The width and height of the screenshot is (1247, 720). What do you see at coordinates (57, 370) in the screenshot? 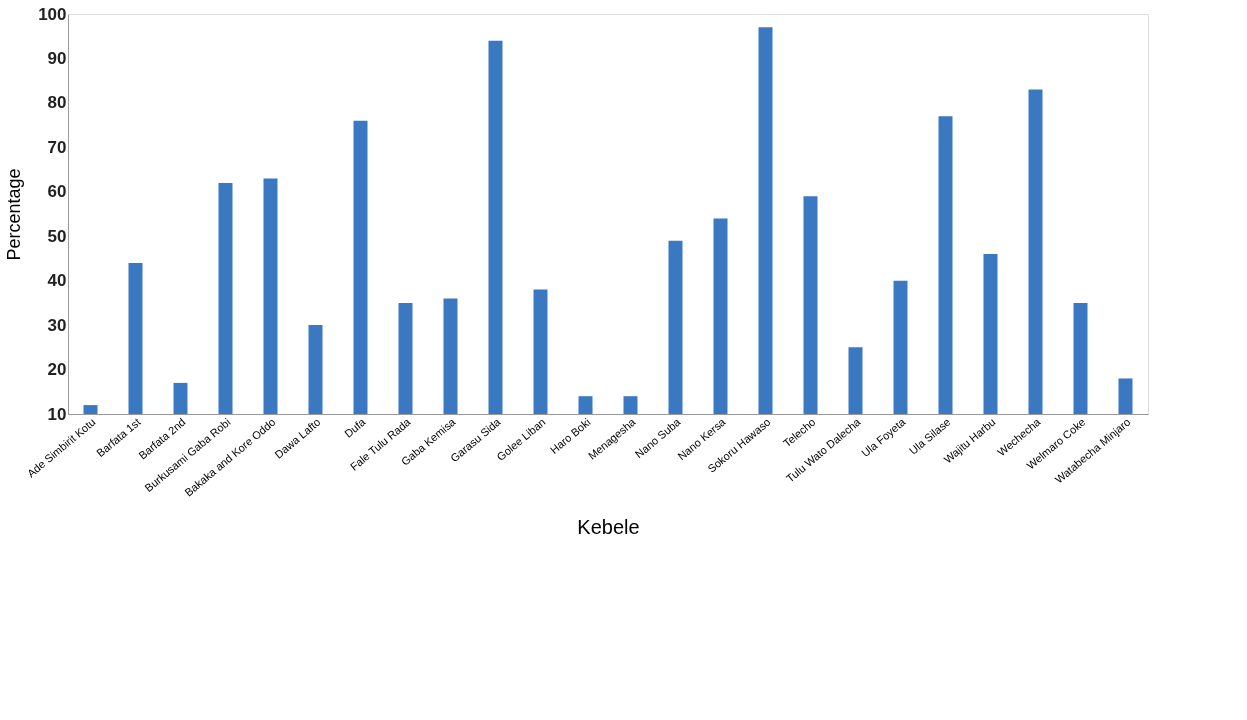
I see `y-tick-label: 20` at bounding box center [57, 370].